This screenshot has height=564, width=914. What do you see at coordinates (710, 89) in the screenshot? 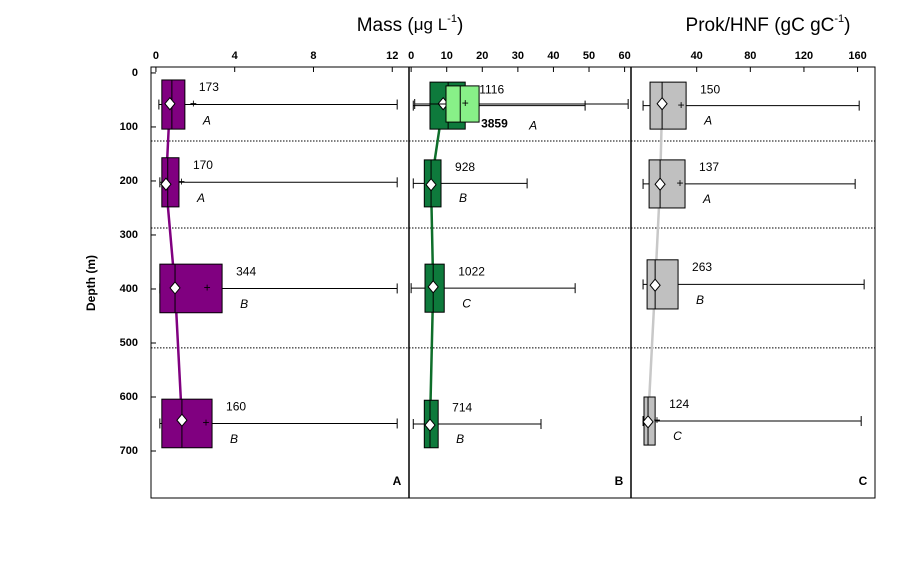
I see `count-label: 150` at bounding box center [710, 89].